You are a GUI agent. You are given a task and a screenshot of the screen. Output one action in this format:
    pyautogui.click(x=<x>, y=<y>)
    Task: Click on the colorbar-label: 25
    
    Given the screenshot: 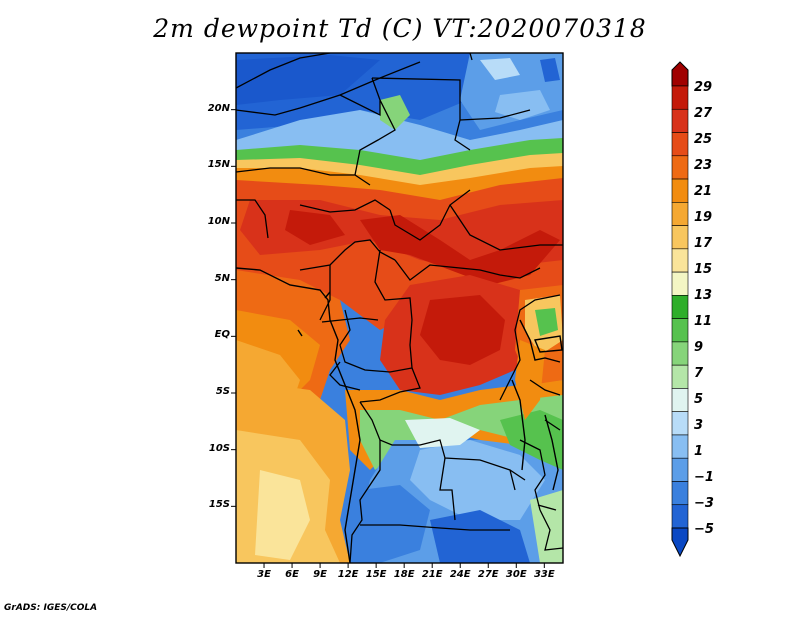 What is the action you would take?
    pyautogui.click(x=703, y=139)
    